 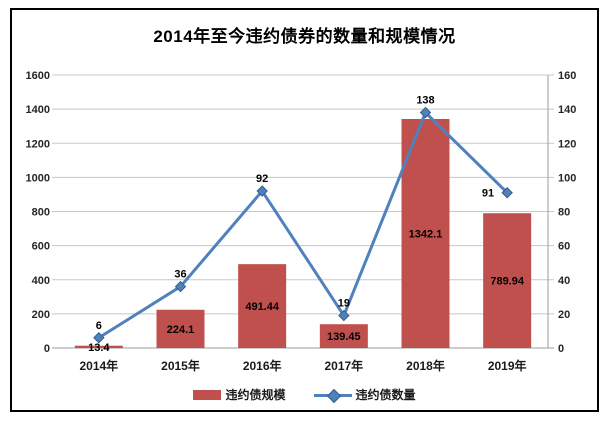 I want to click on right-axis-tick-label: 80, so click(x=564, y=213).